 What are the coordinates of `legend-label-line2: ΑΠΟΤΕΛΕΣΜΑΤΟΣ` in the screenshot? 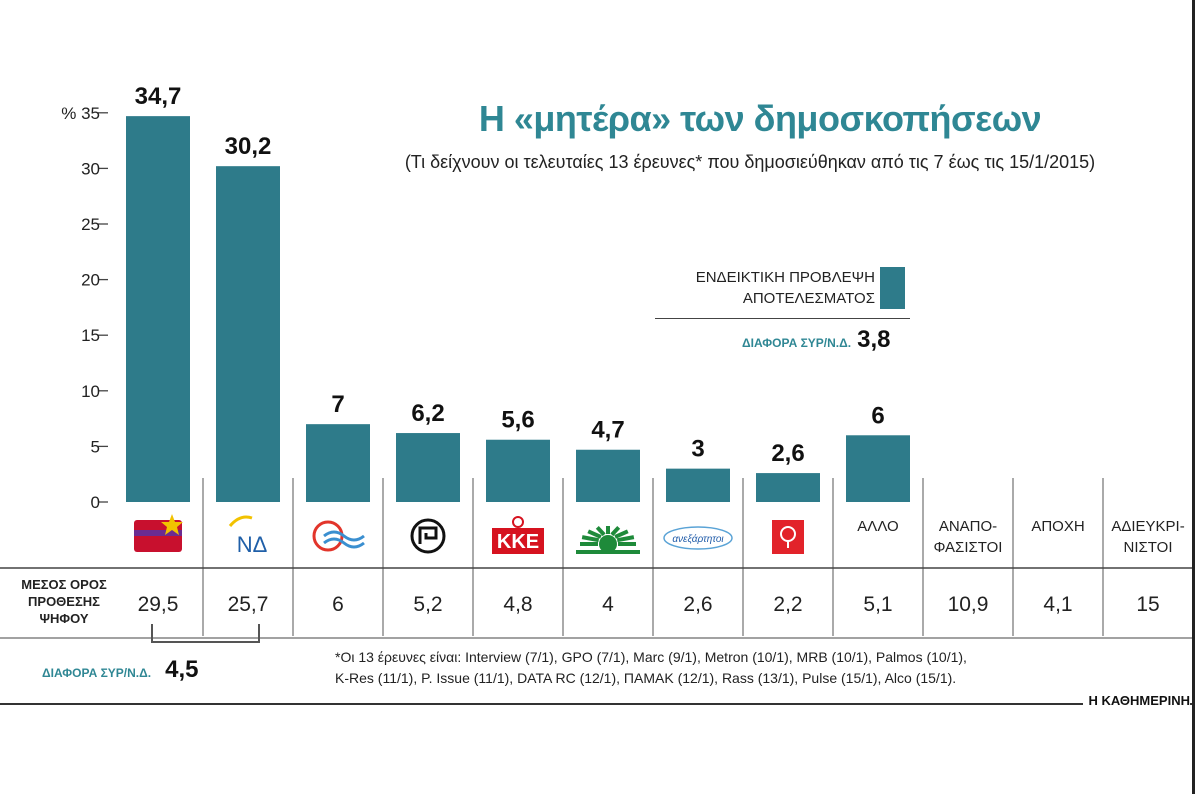 It's located at (808, 298).